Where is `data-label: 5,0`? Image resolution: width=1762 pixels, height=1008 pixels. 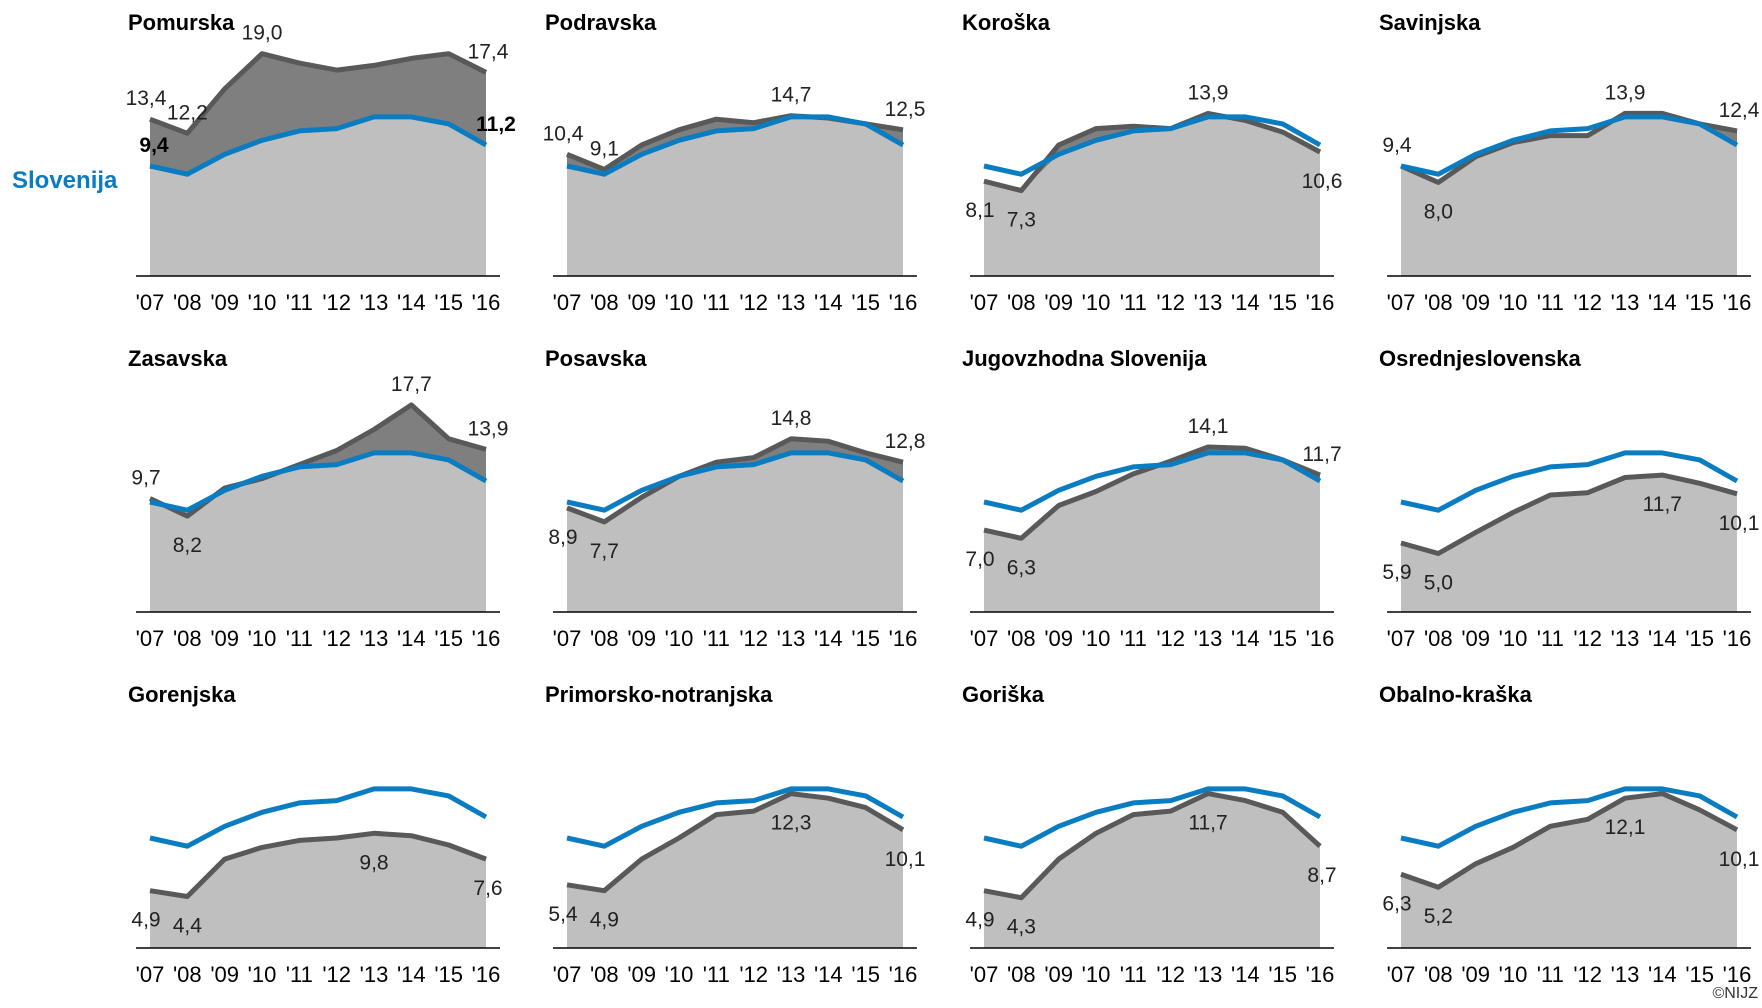
data-label: 5,0 is located at coordinates (1438, 583).